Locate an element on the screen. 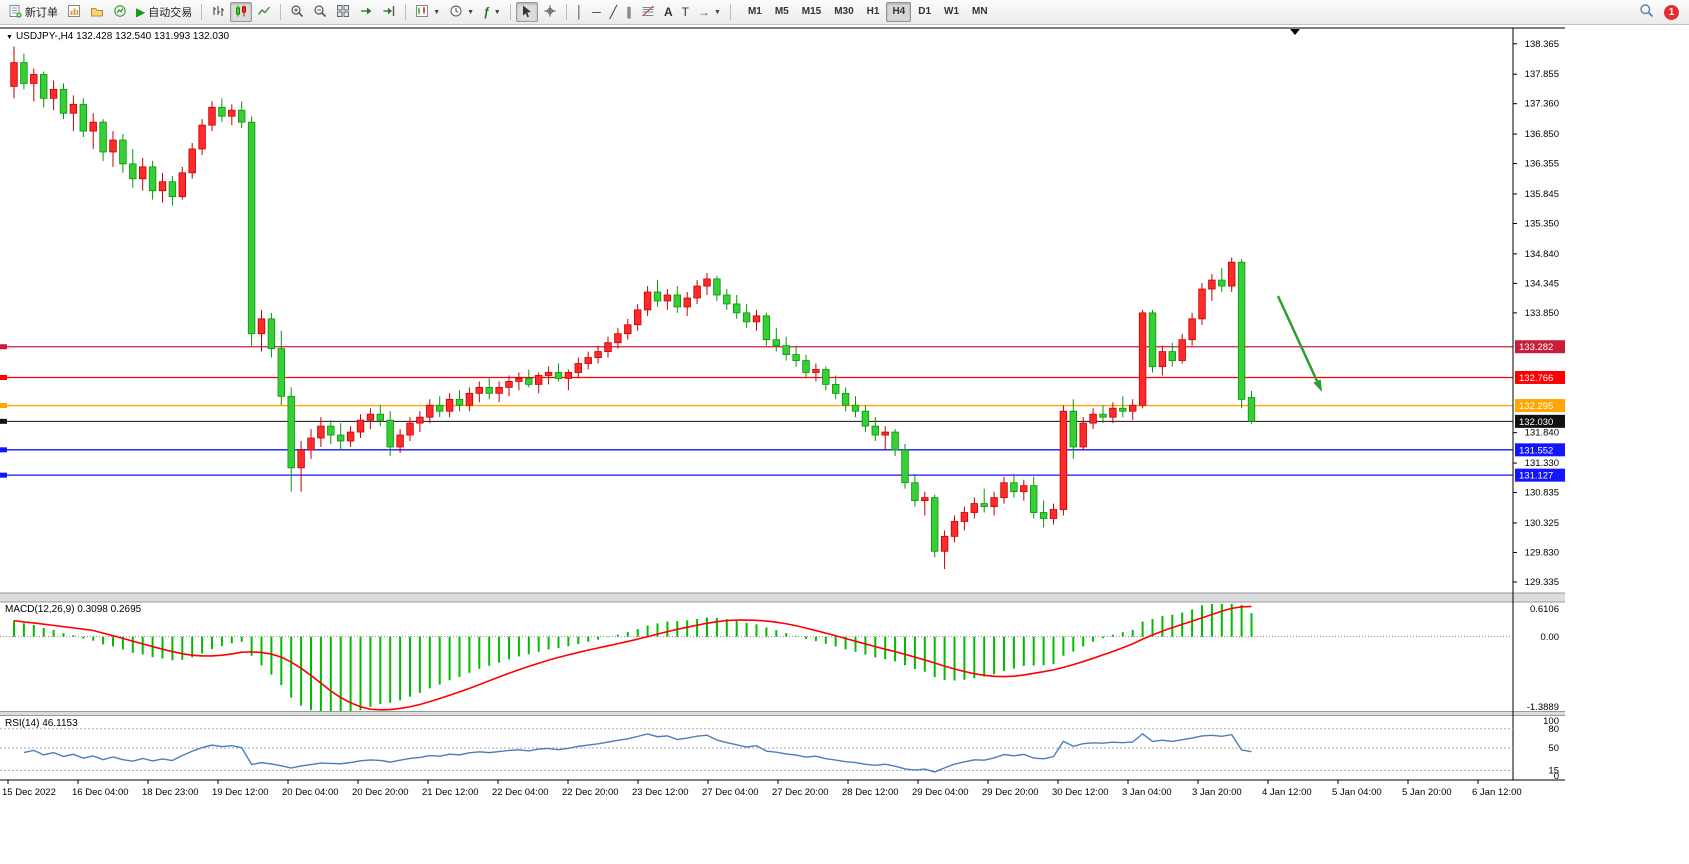  zoom-out-icon is located at coordinates (320, 12).